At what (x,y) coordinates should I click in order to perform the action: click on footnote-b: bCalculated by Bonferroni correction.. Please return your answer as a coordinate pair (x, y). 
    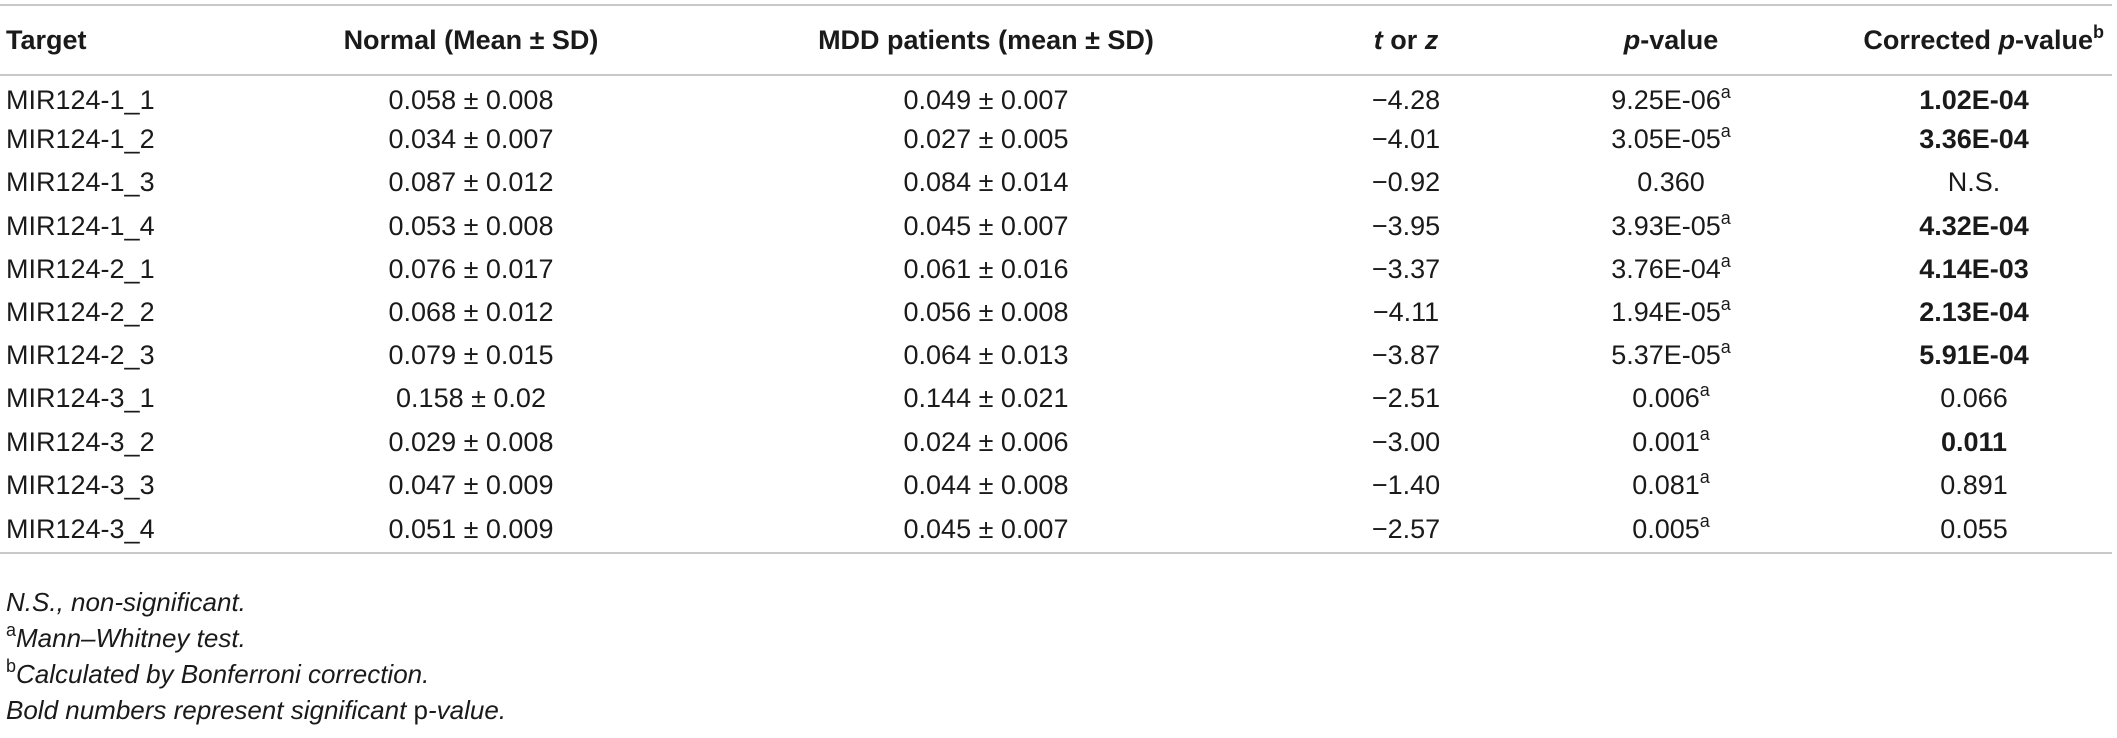
    Looking at the image, I should click on (256, 674).